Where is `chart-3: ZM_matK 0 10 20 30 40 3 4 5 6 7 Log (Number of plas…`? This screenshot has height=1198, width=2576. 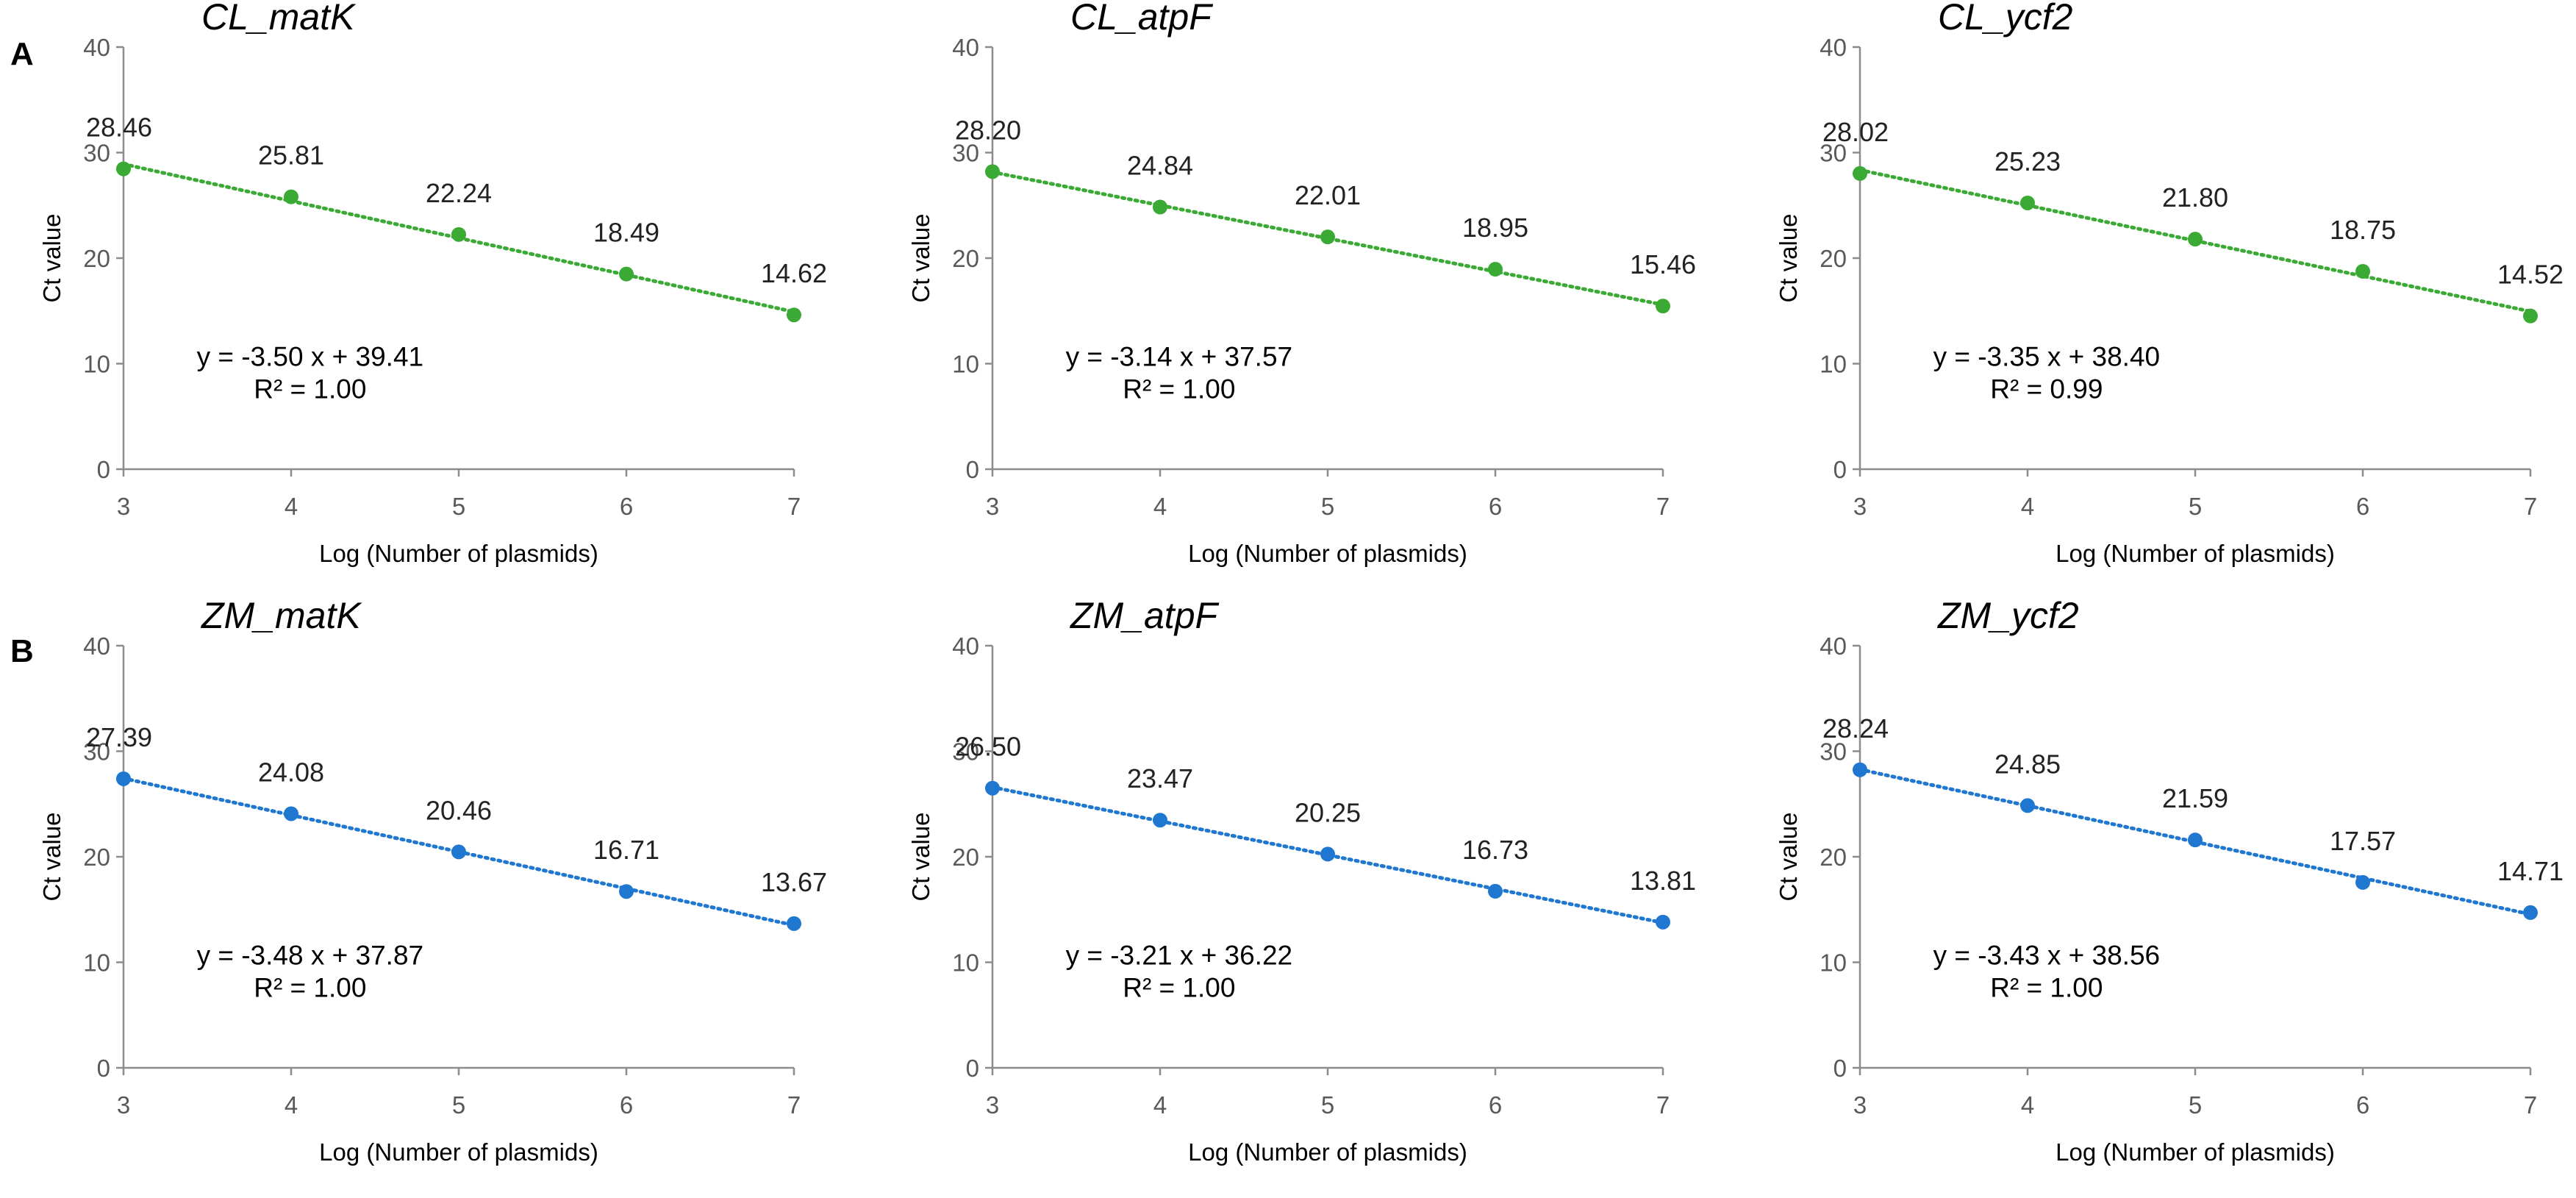
chart-3: ZM_matK 0 10 20 30 40 3 4 5 6 7 Log (Number of plas… is located at coordinates (432, 880).